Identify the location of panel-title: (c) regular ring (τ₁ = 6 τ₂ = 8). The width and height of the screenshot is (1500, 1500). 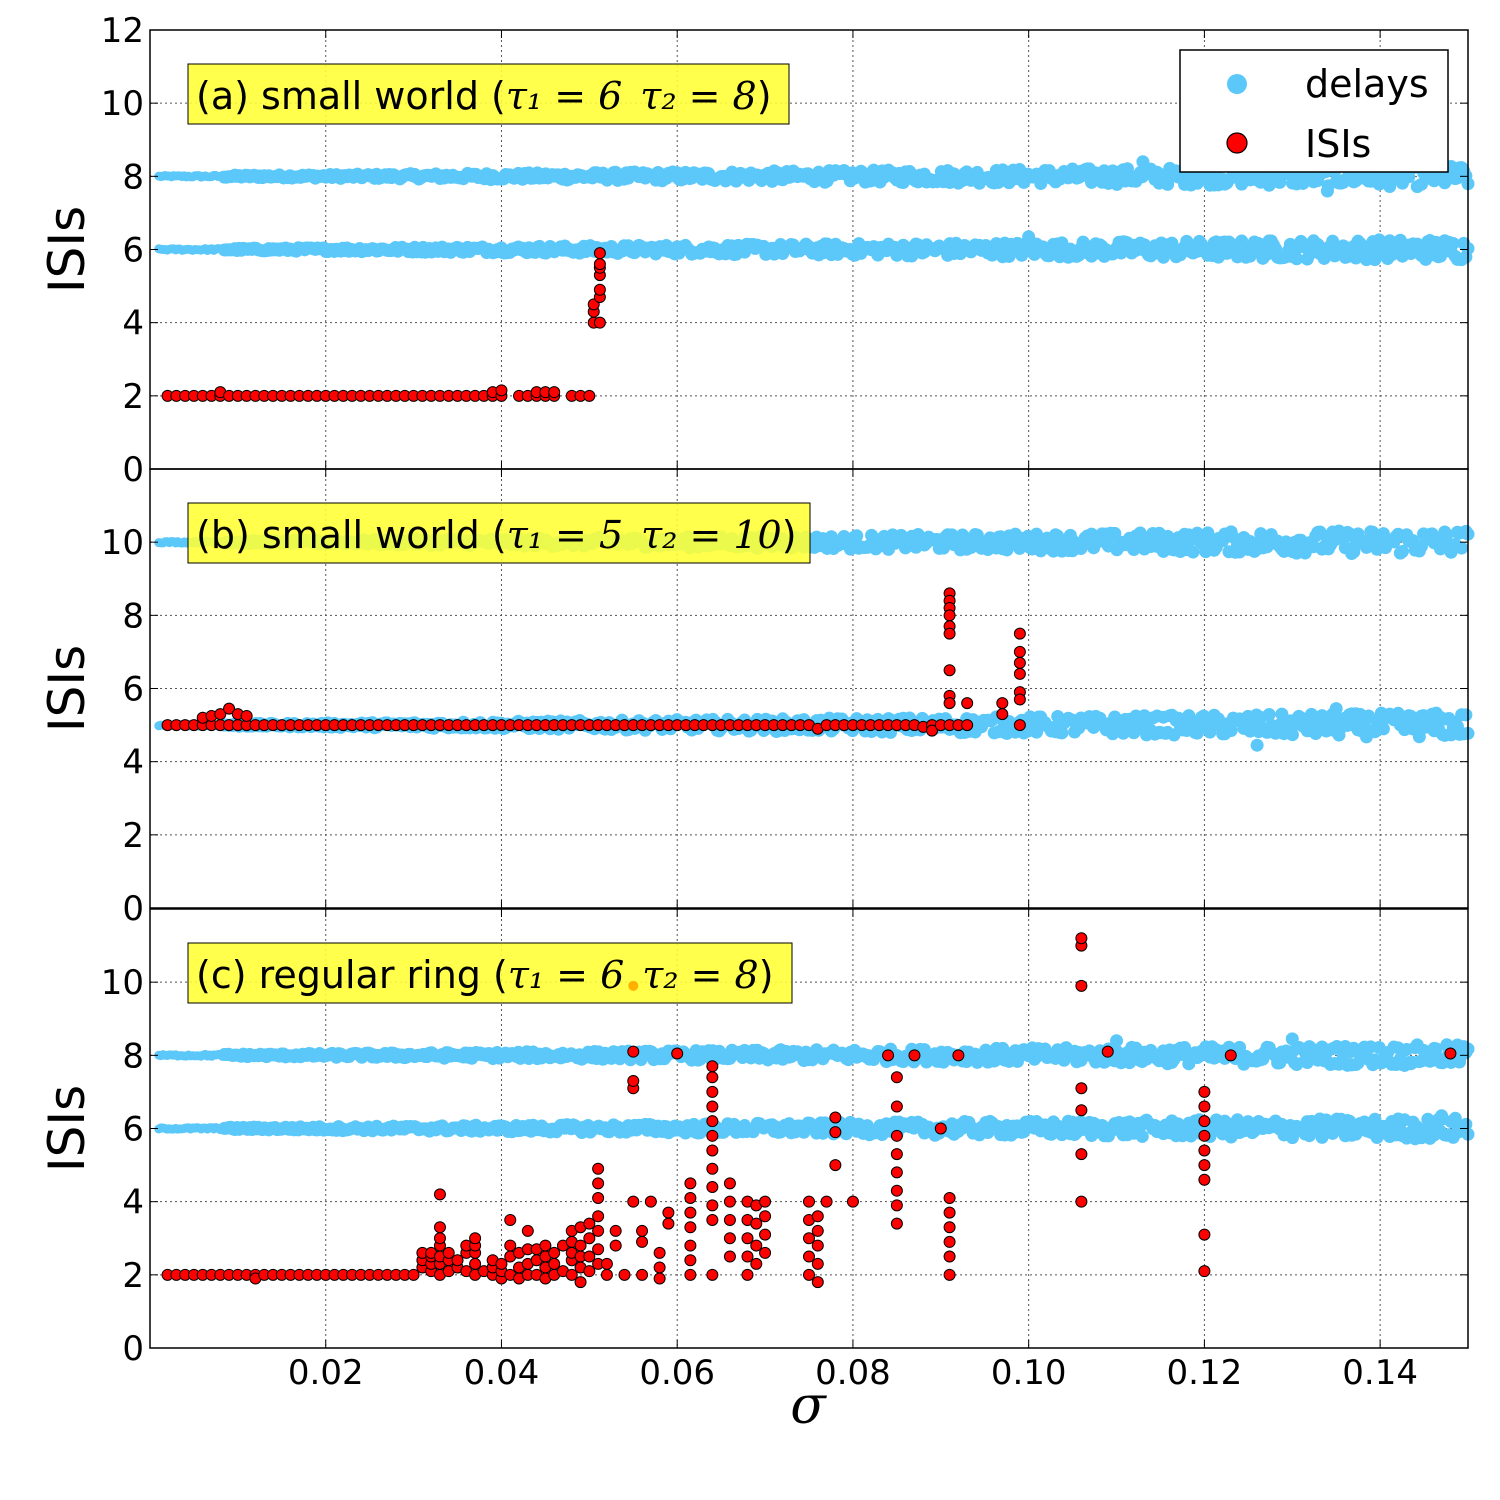
(490, 973).